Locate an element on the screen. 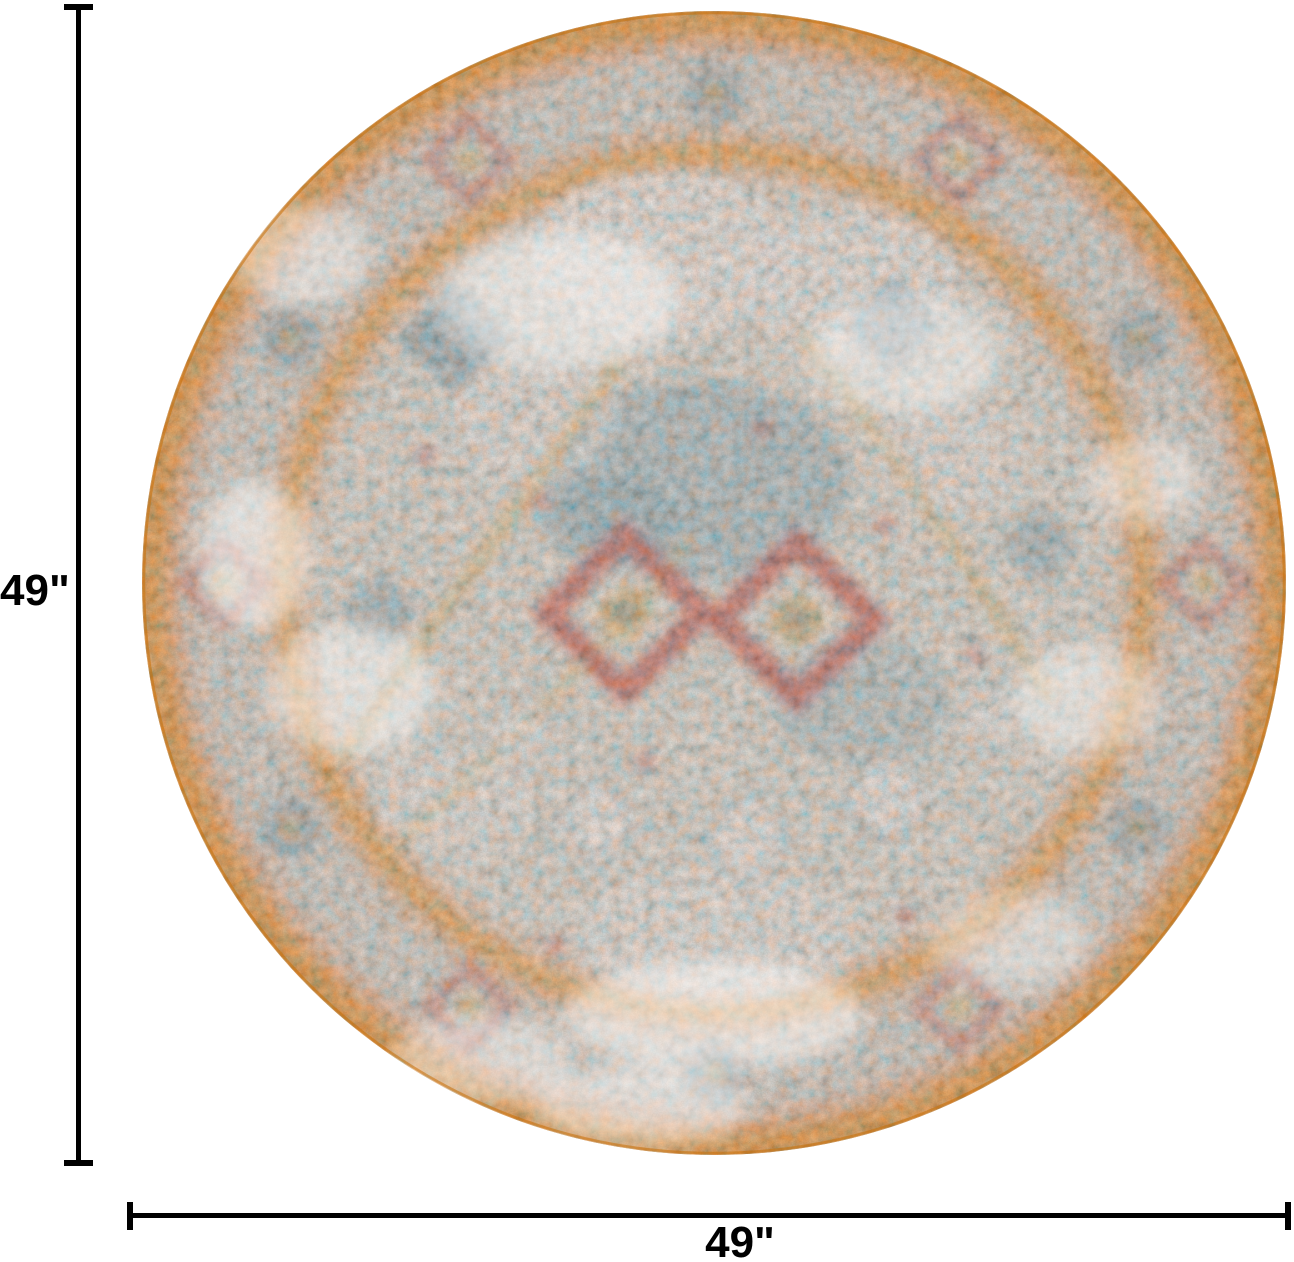  width-label: 49" is located at coordinates (740, 1240).